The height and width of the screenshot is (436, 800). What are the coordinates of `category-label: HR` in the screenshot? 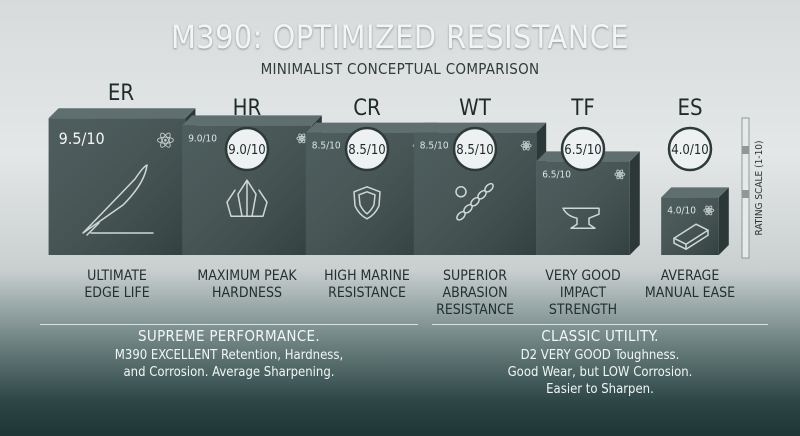 It's located at (247, 108).